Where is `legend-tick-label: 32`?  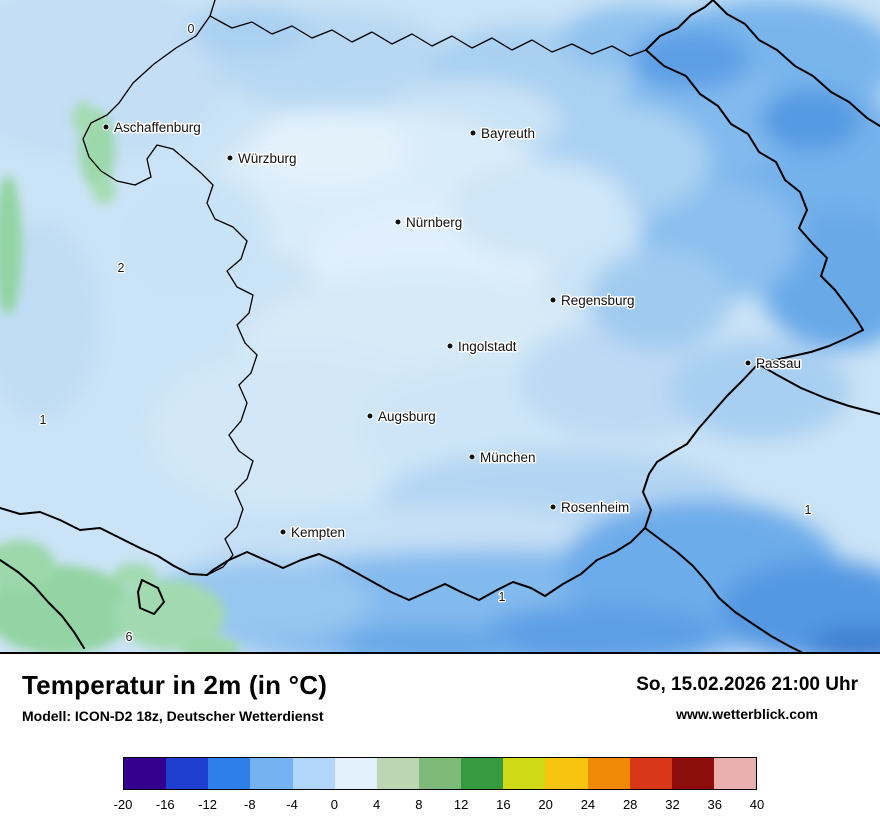
legend-tick-label: 32 is located at coordinates (672, 804).